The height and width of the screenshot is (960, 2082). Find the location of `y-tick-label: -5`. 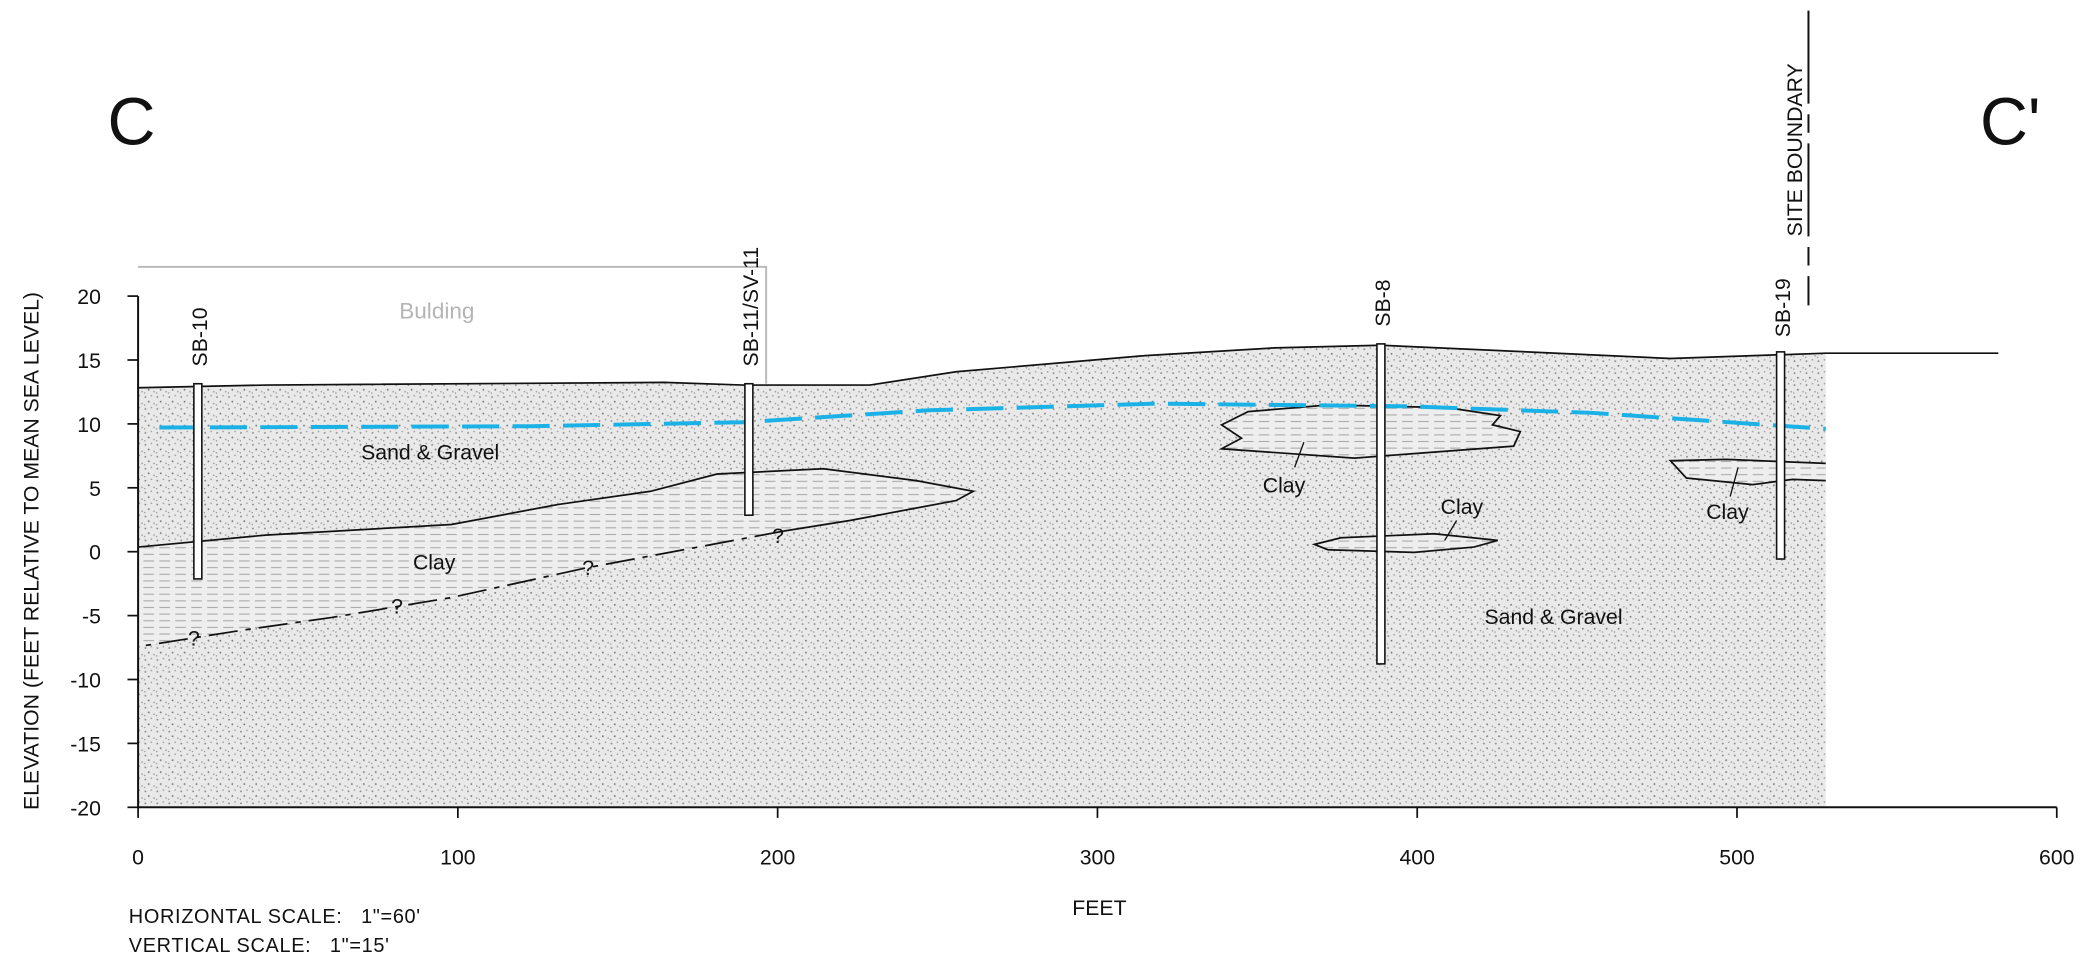

y-tick-label: -5 is located at coordinates (91, 617).